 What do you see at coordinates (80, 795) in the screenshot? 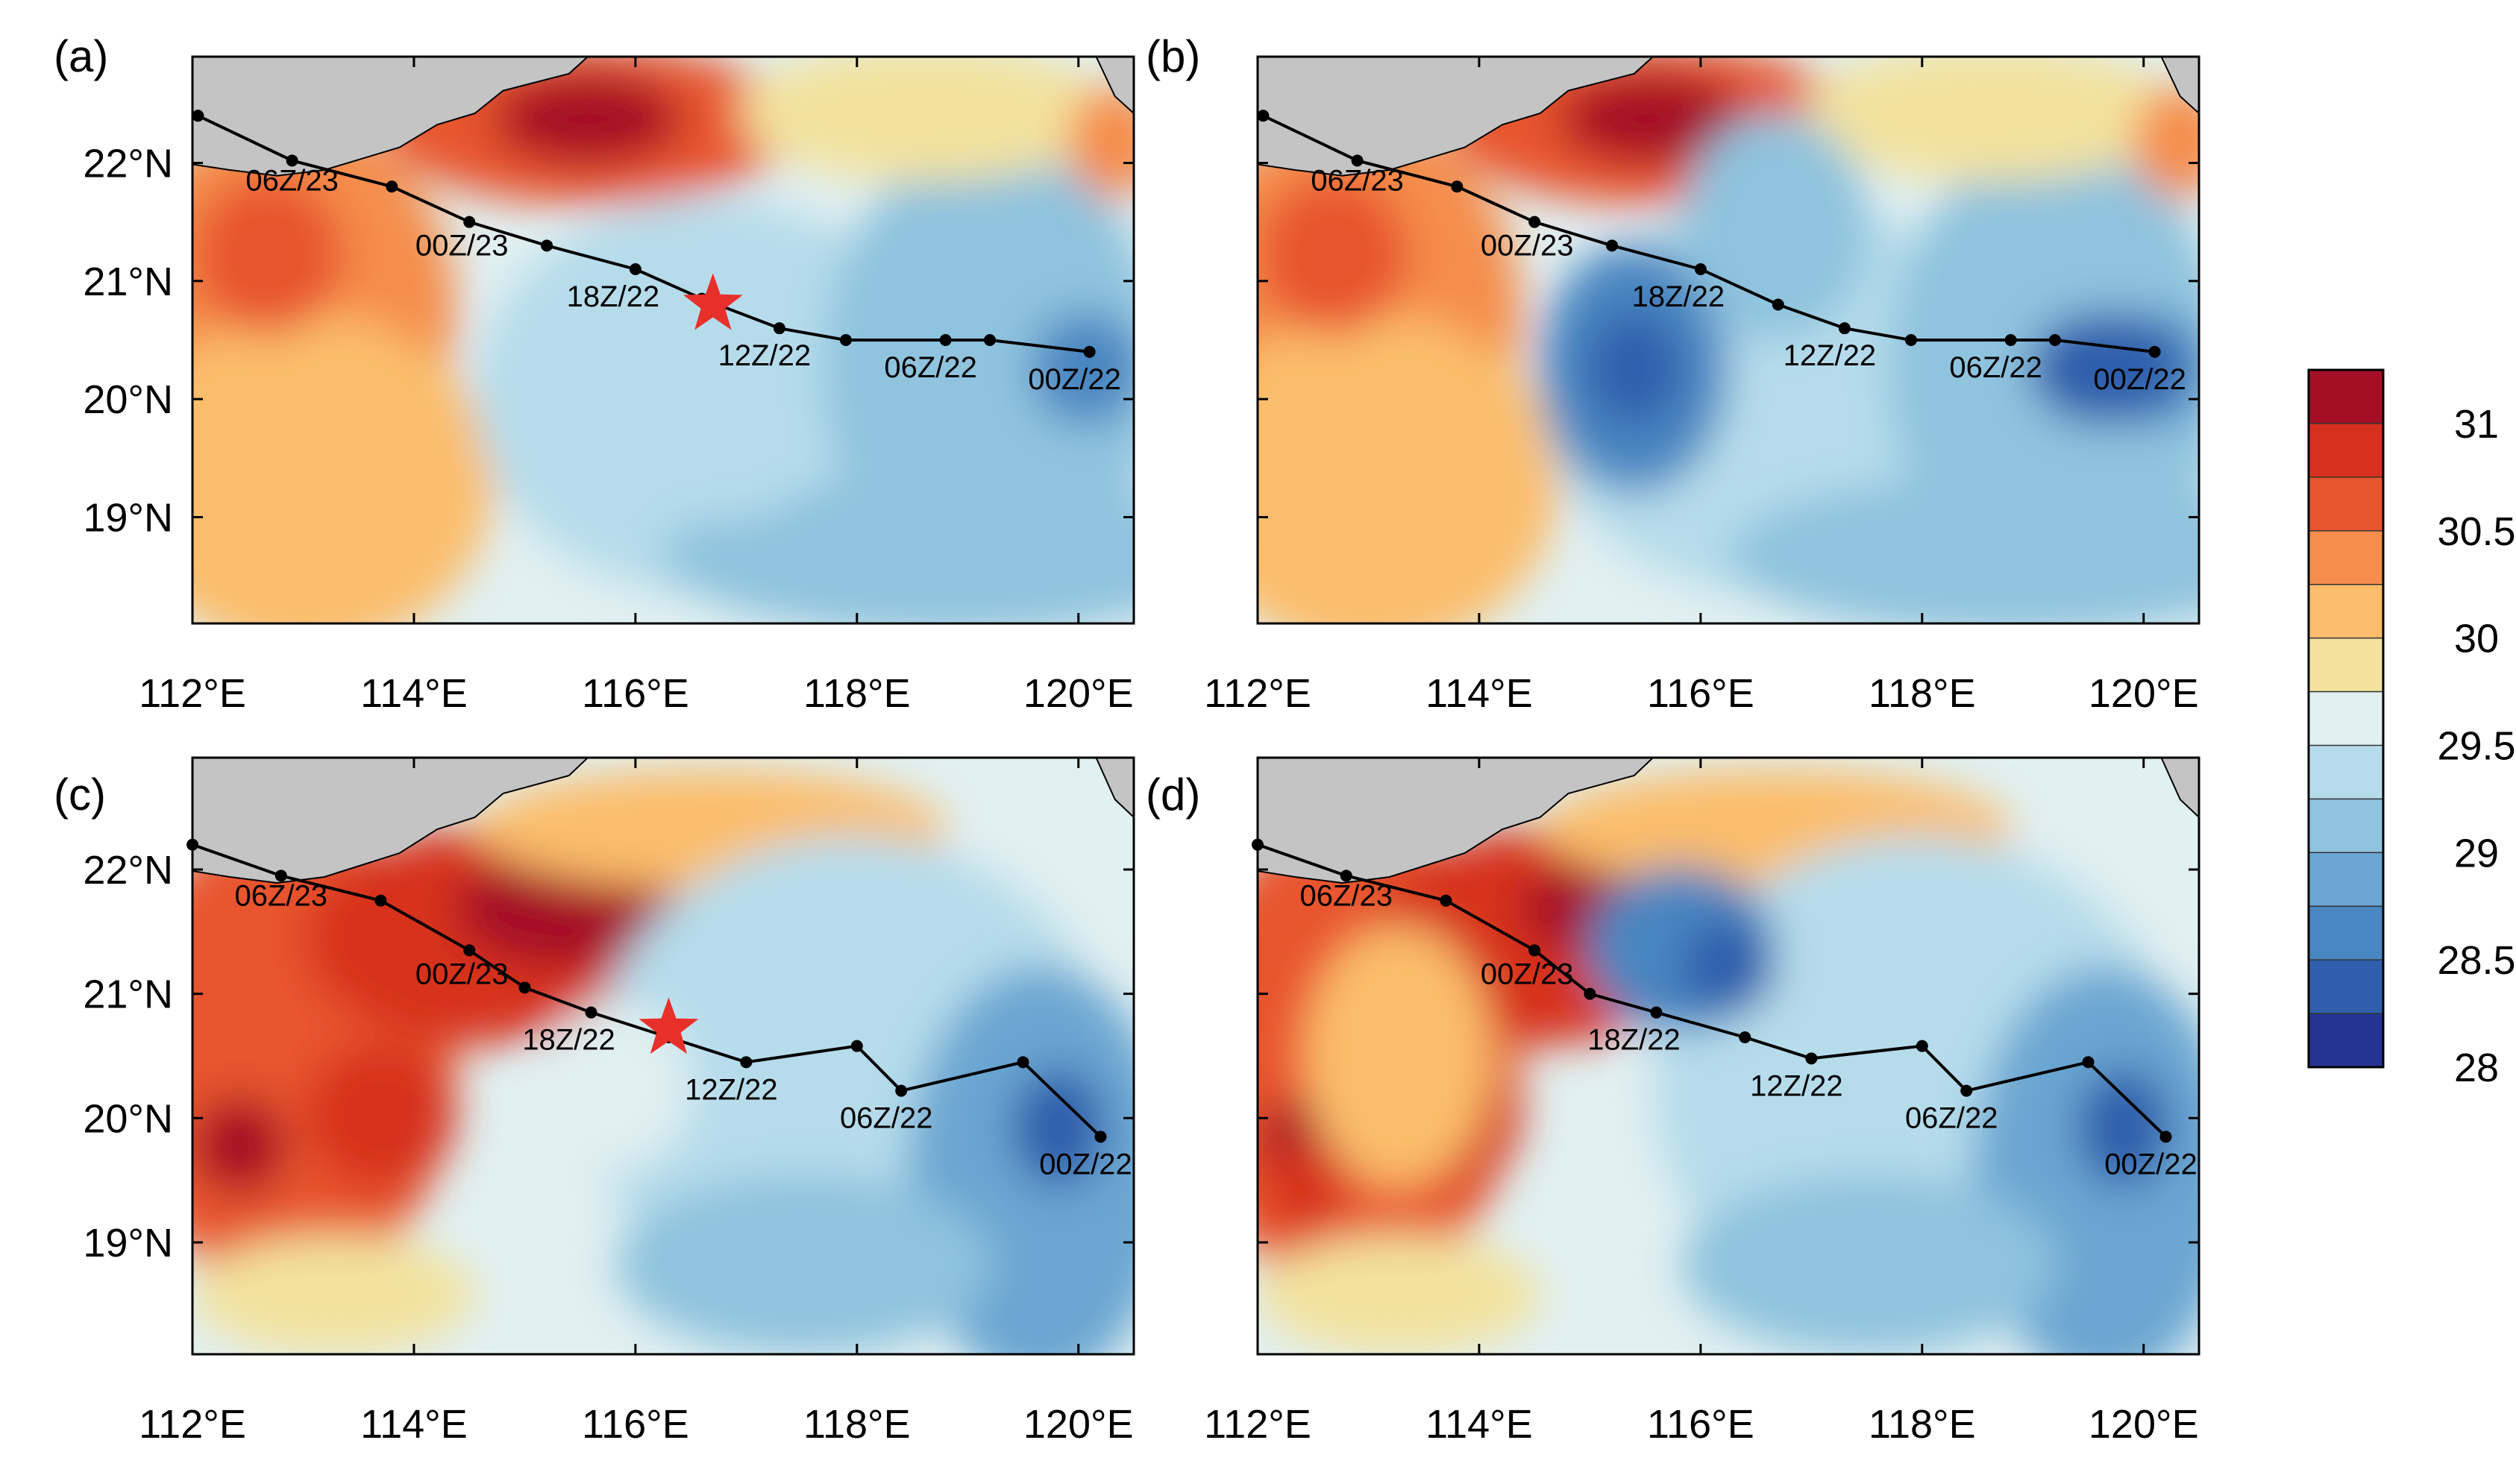
I see `panel-label: (c)` at bounding box center [80, 795].